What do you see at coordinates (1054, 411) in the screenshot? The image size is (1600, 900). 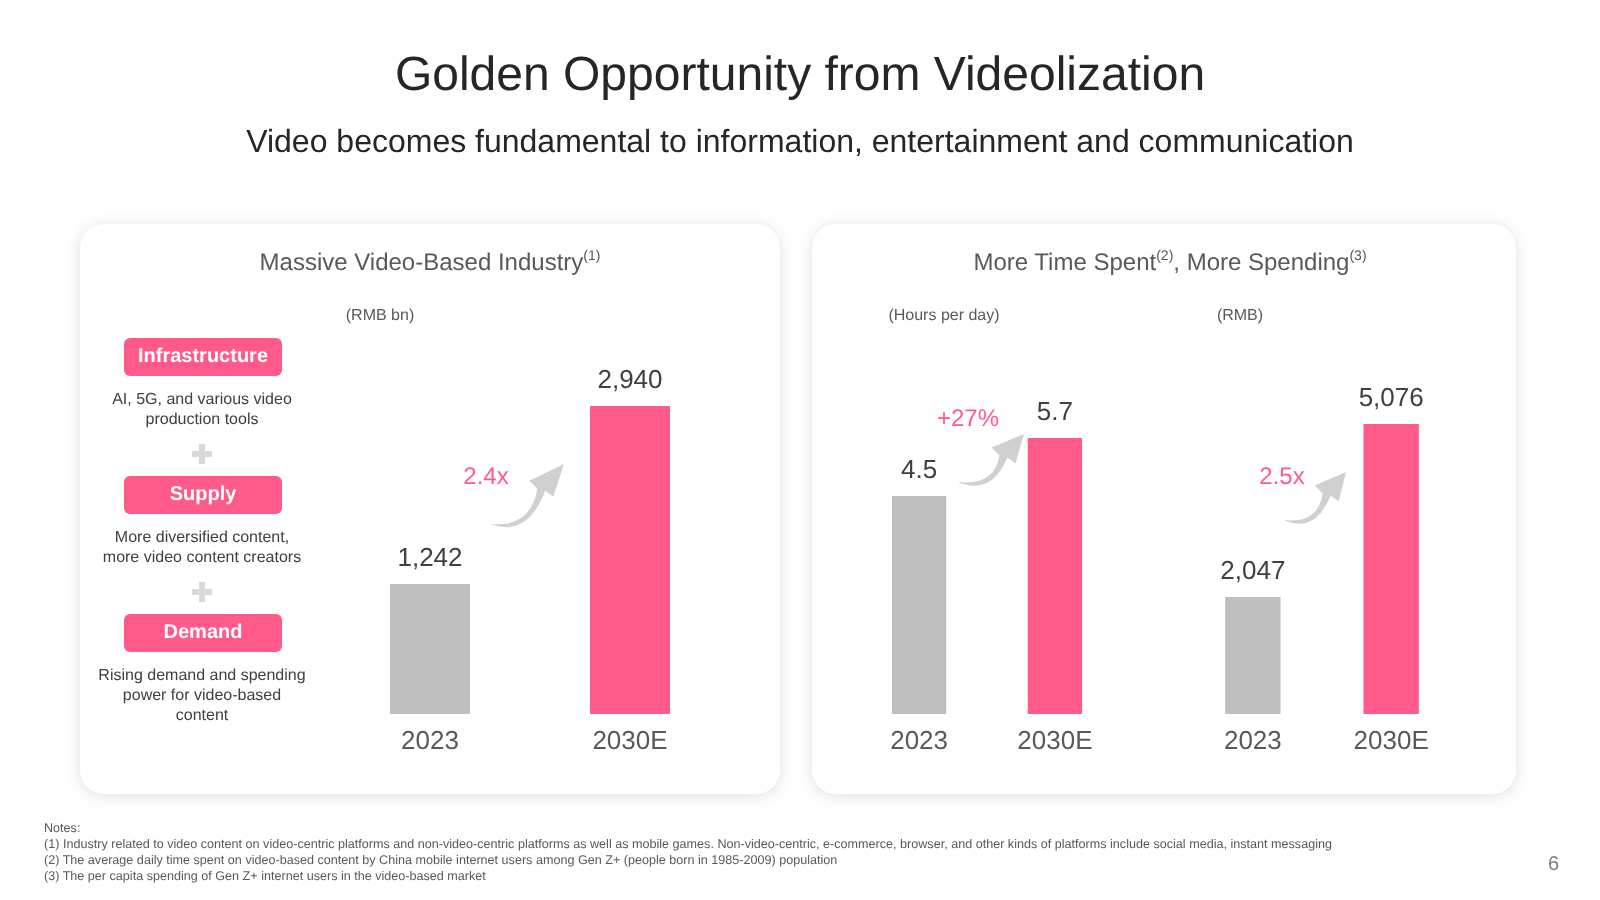 I see `data-label: 5.7` at bounding box center [1054, 411].